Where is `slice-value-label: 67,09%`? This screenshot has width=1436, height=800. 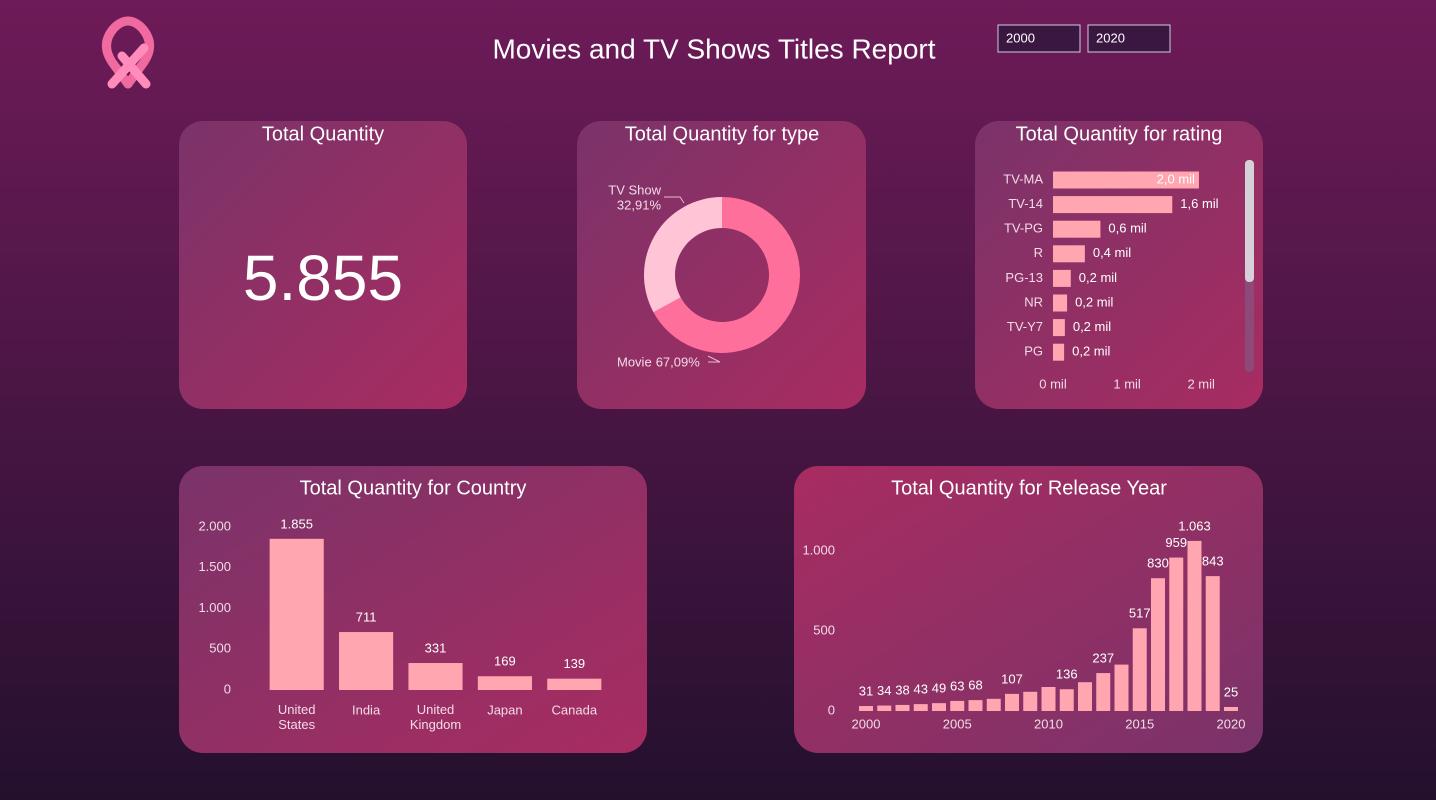 slice-value-label: 67,09% is located at coordinates (678, 361).